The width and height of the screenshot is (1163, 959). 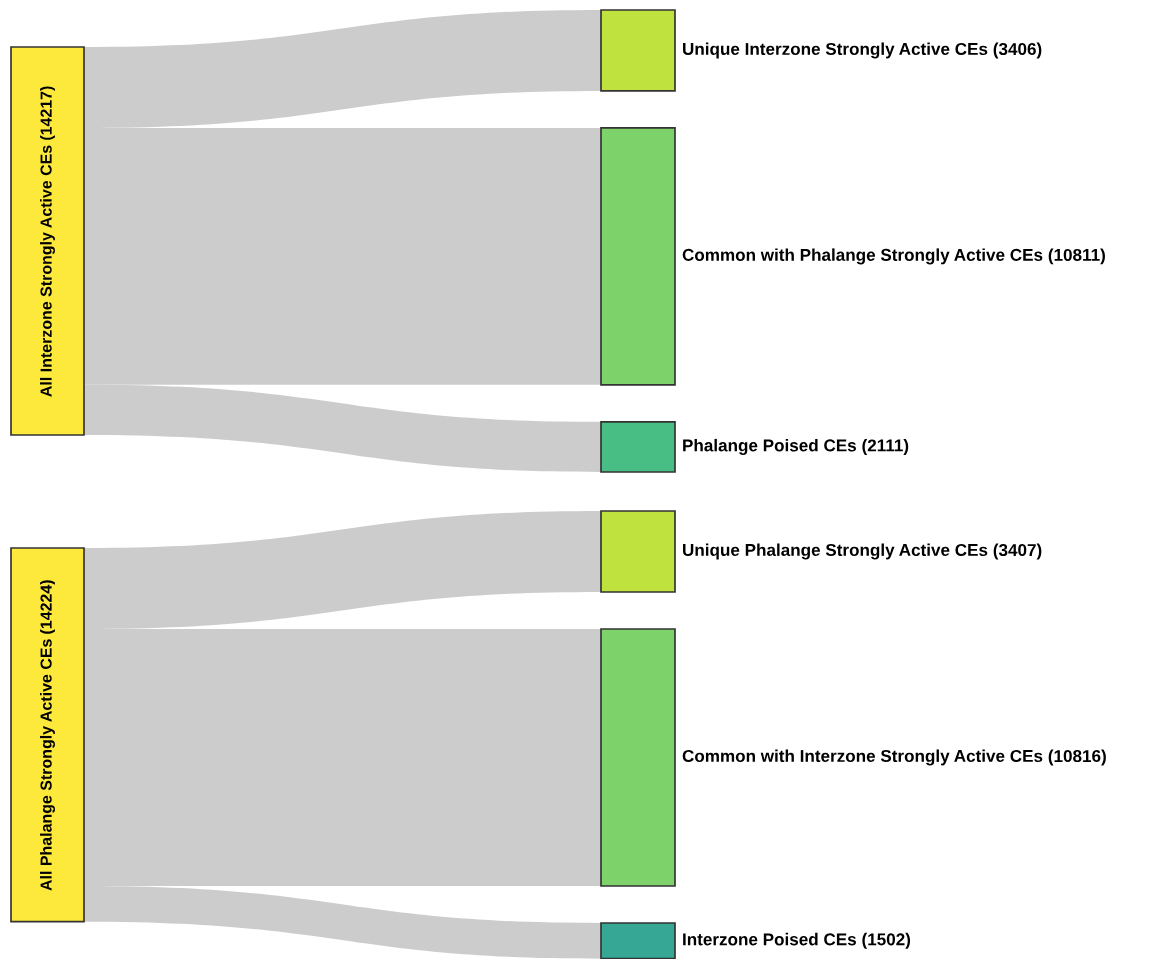 I want to click on data-label: (3407), so click(x=1017, y=551).